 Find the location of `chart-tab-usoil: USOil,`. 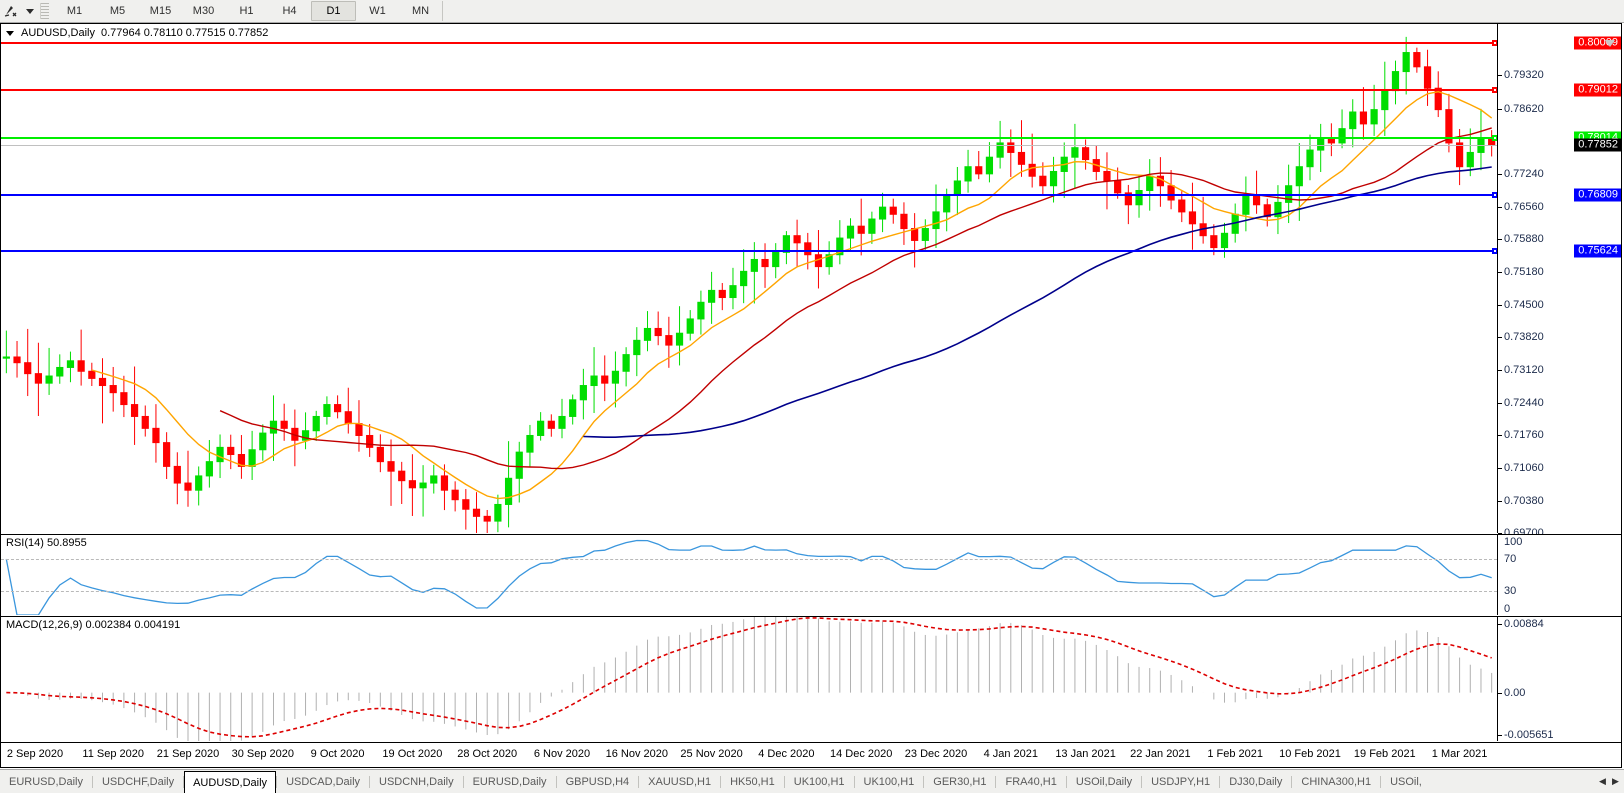

chart-tab-usoil: USOil, is located at coordinates (1406, 781).